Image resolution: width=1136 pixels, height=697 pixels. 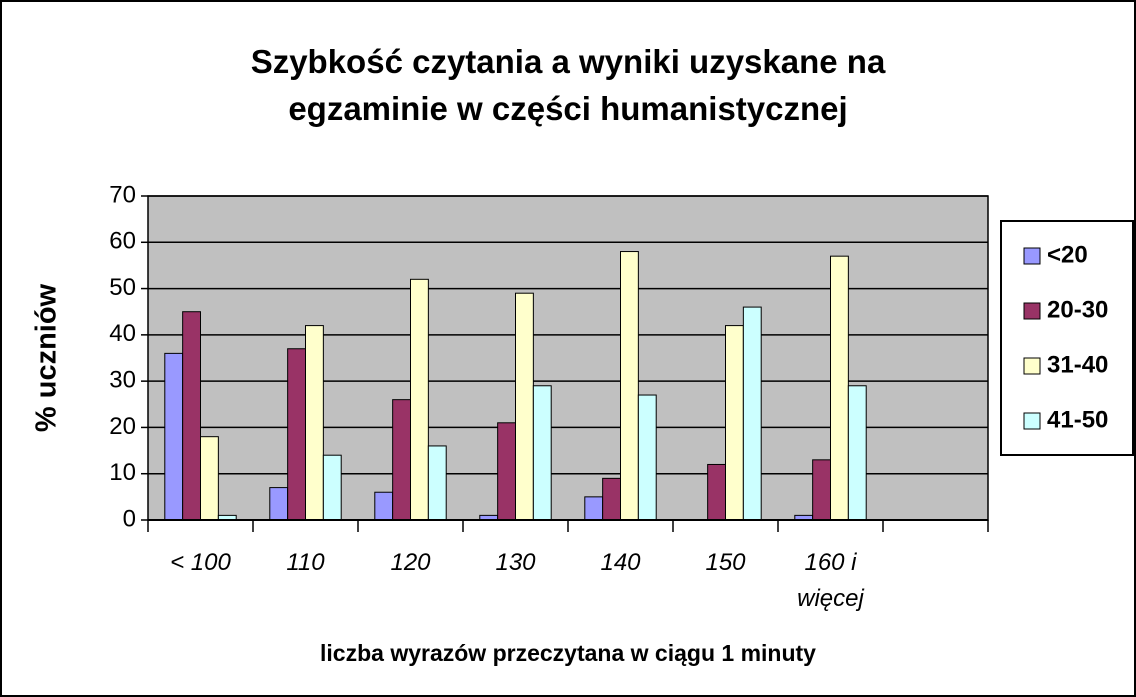 I want to click on x-tick-label: 110, so click(x=305, y=562).